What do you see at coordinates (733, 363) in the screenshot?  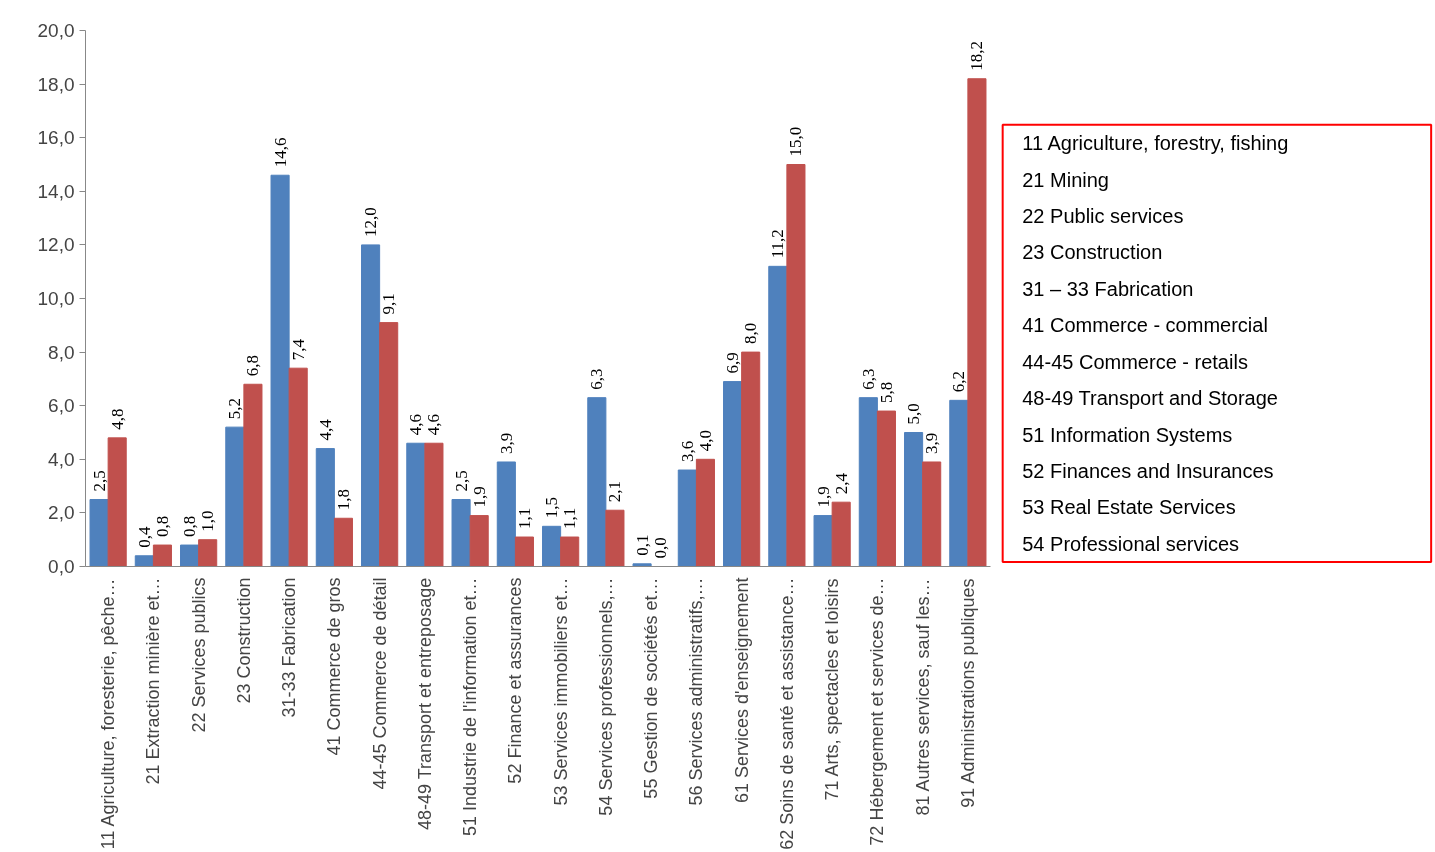 I see `data-label: 6,9` at bounding box center [733, 363].